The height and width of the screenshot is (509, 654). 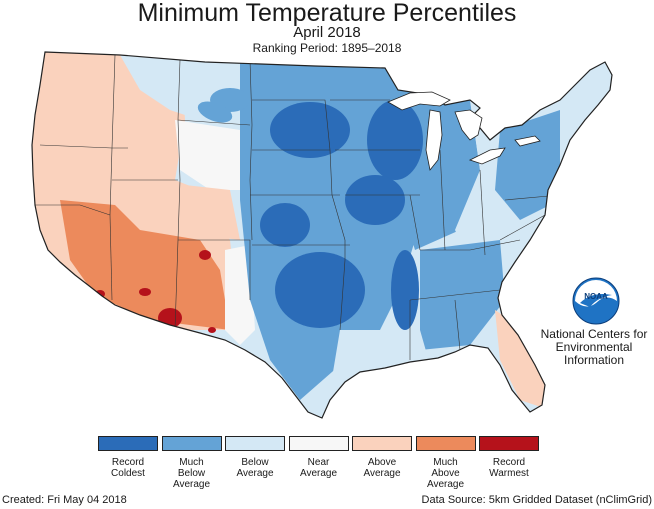 I want to click on legend-label: Much Above Average, so click(x=446, y=473).